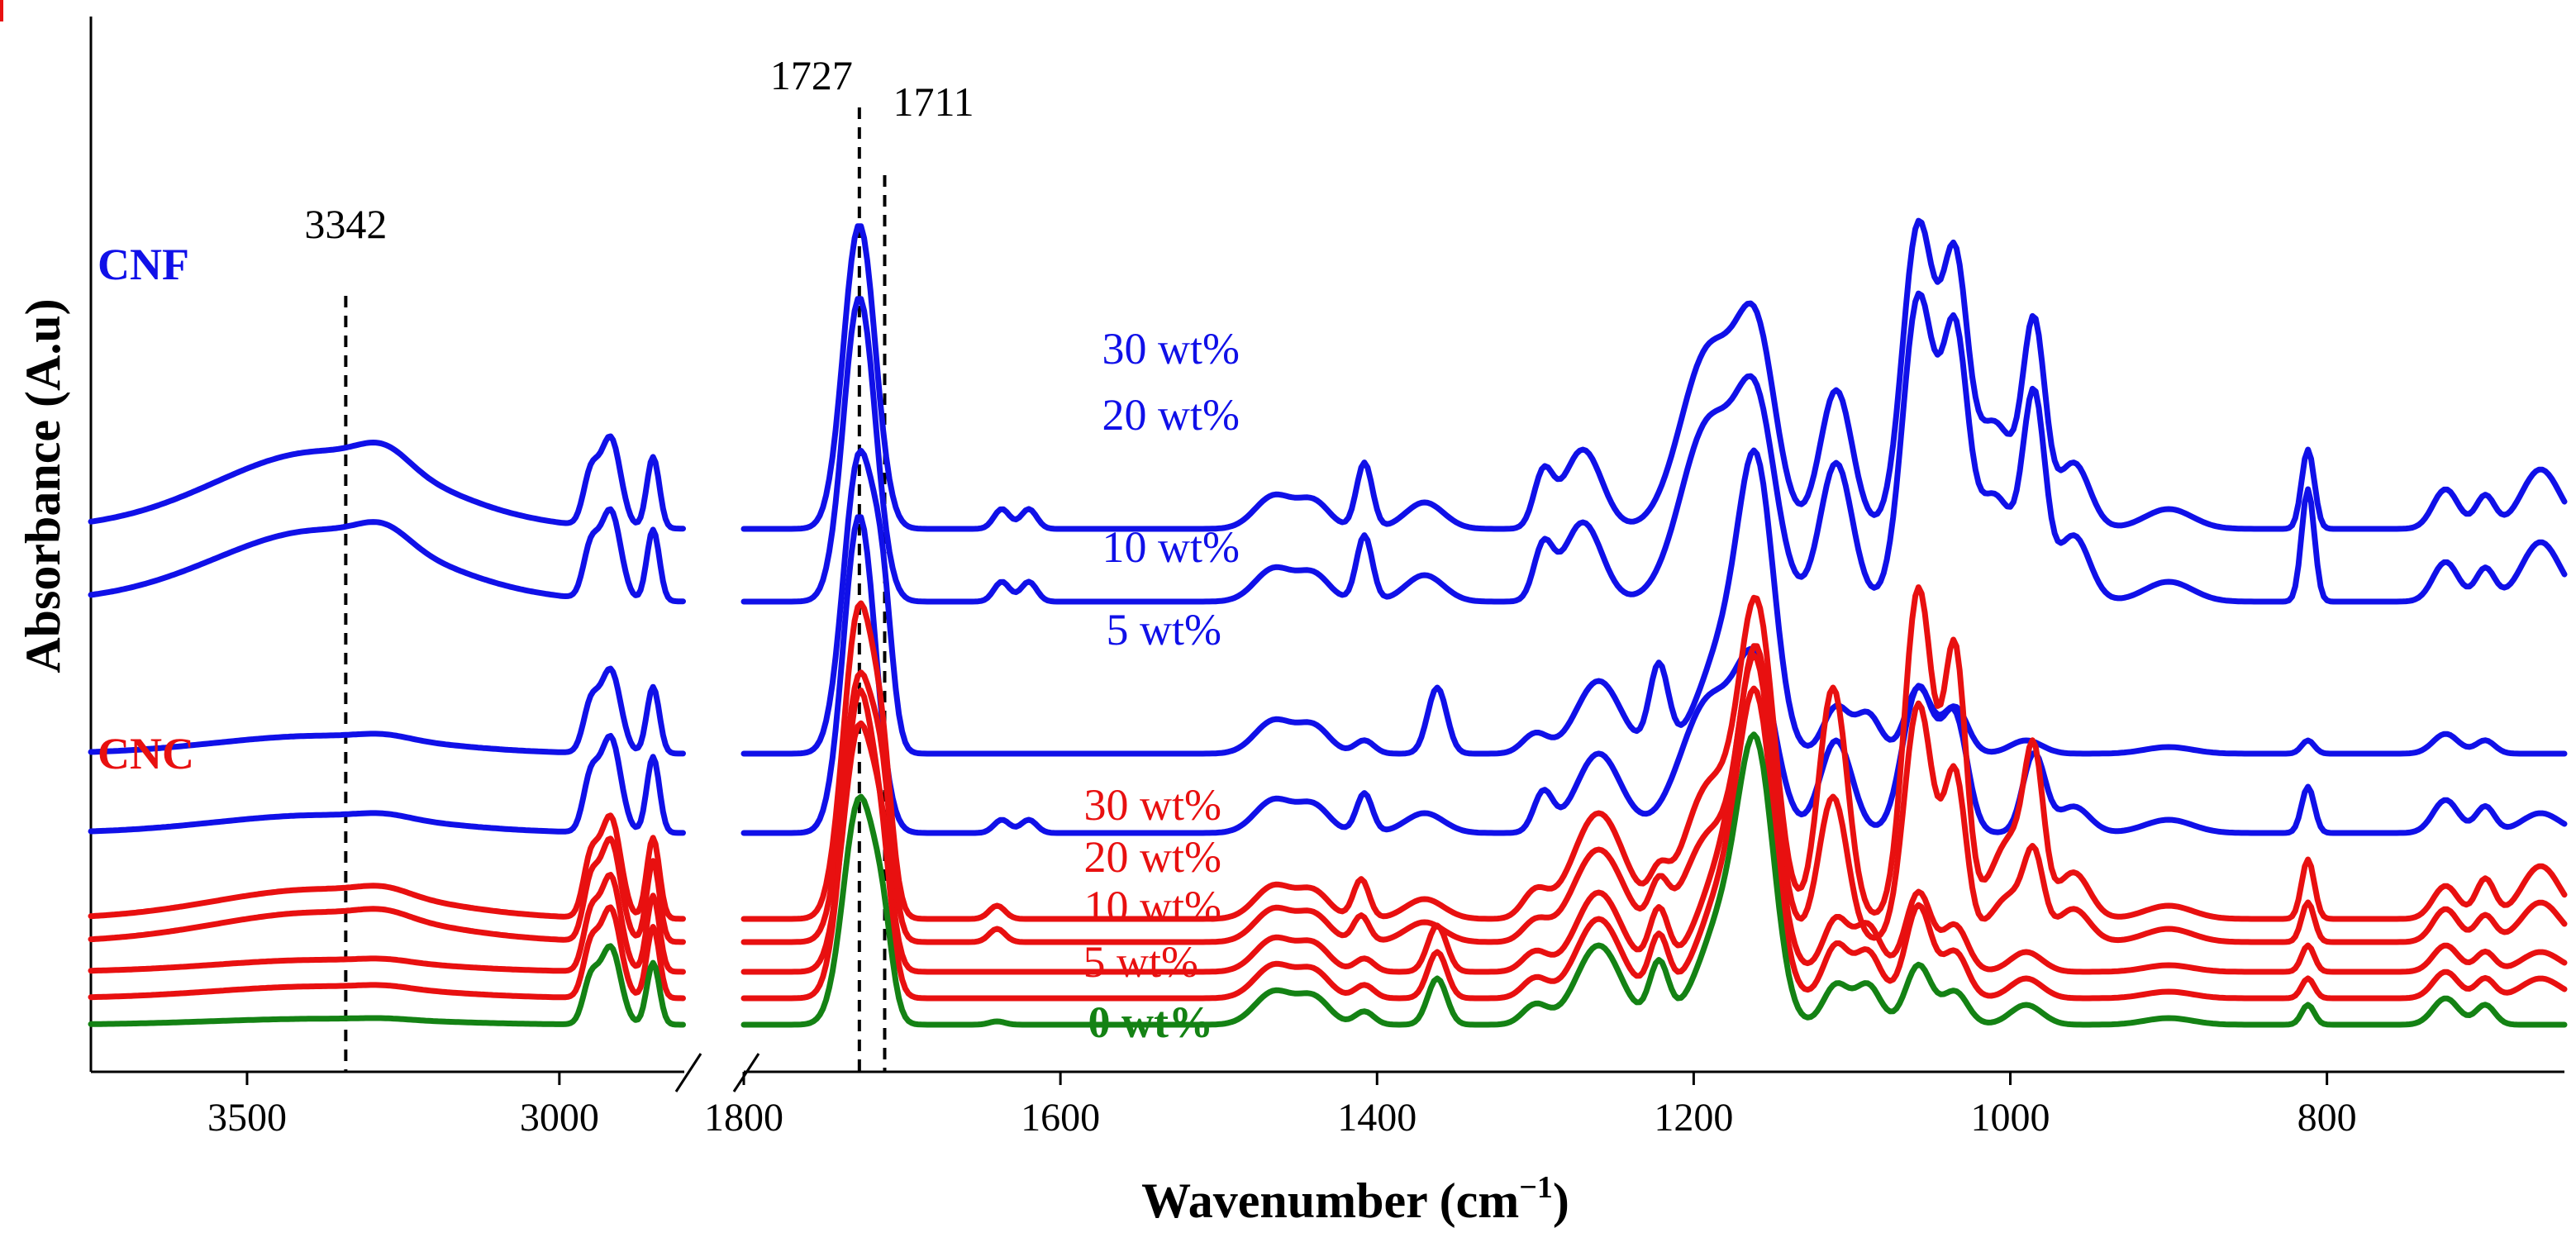 This screenshot has height=1247, width=2576. What do you see at coordinates (43, 485) in the screenshot?
I see `y-axis-title: Absorbance (A.u)` at bounding box center [43, 485].